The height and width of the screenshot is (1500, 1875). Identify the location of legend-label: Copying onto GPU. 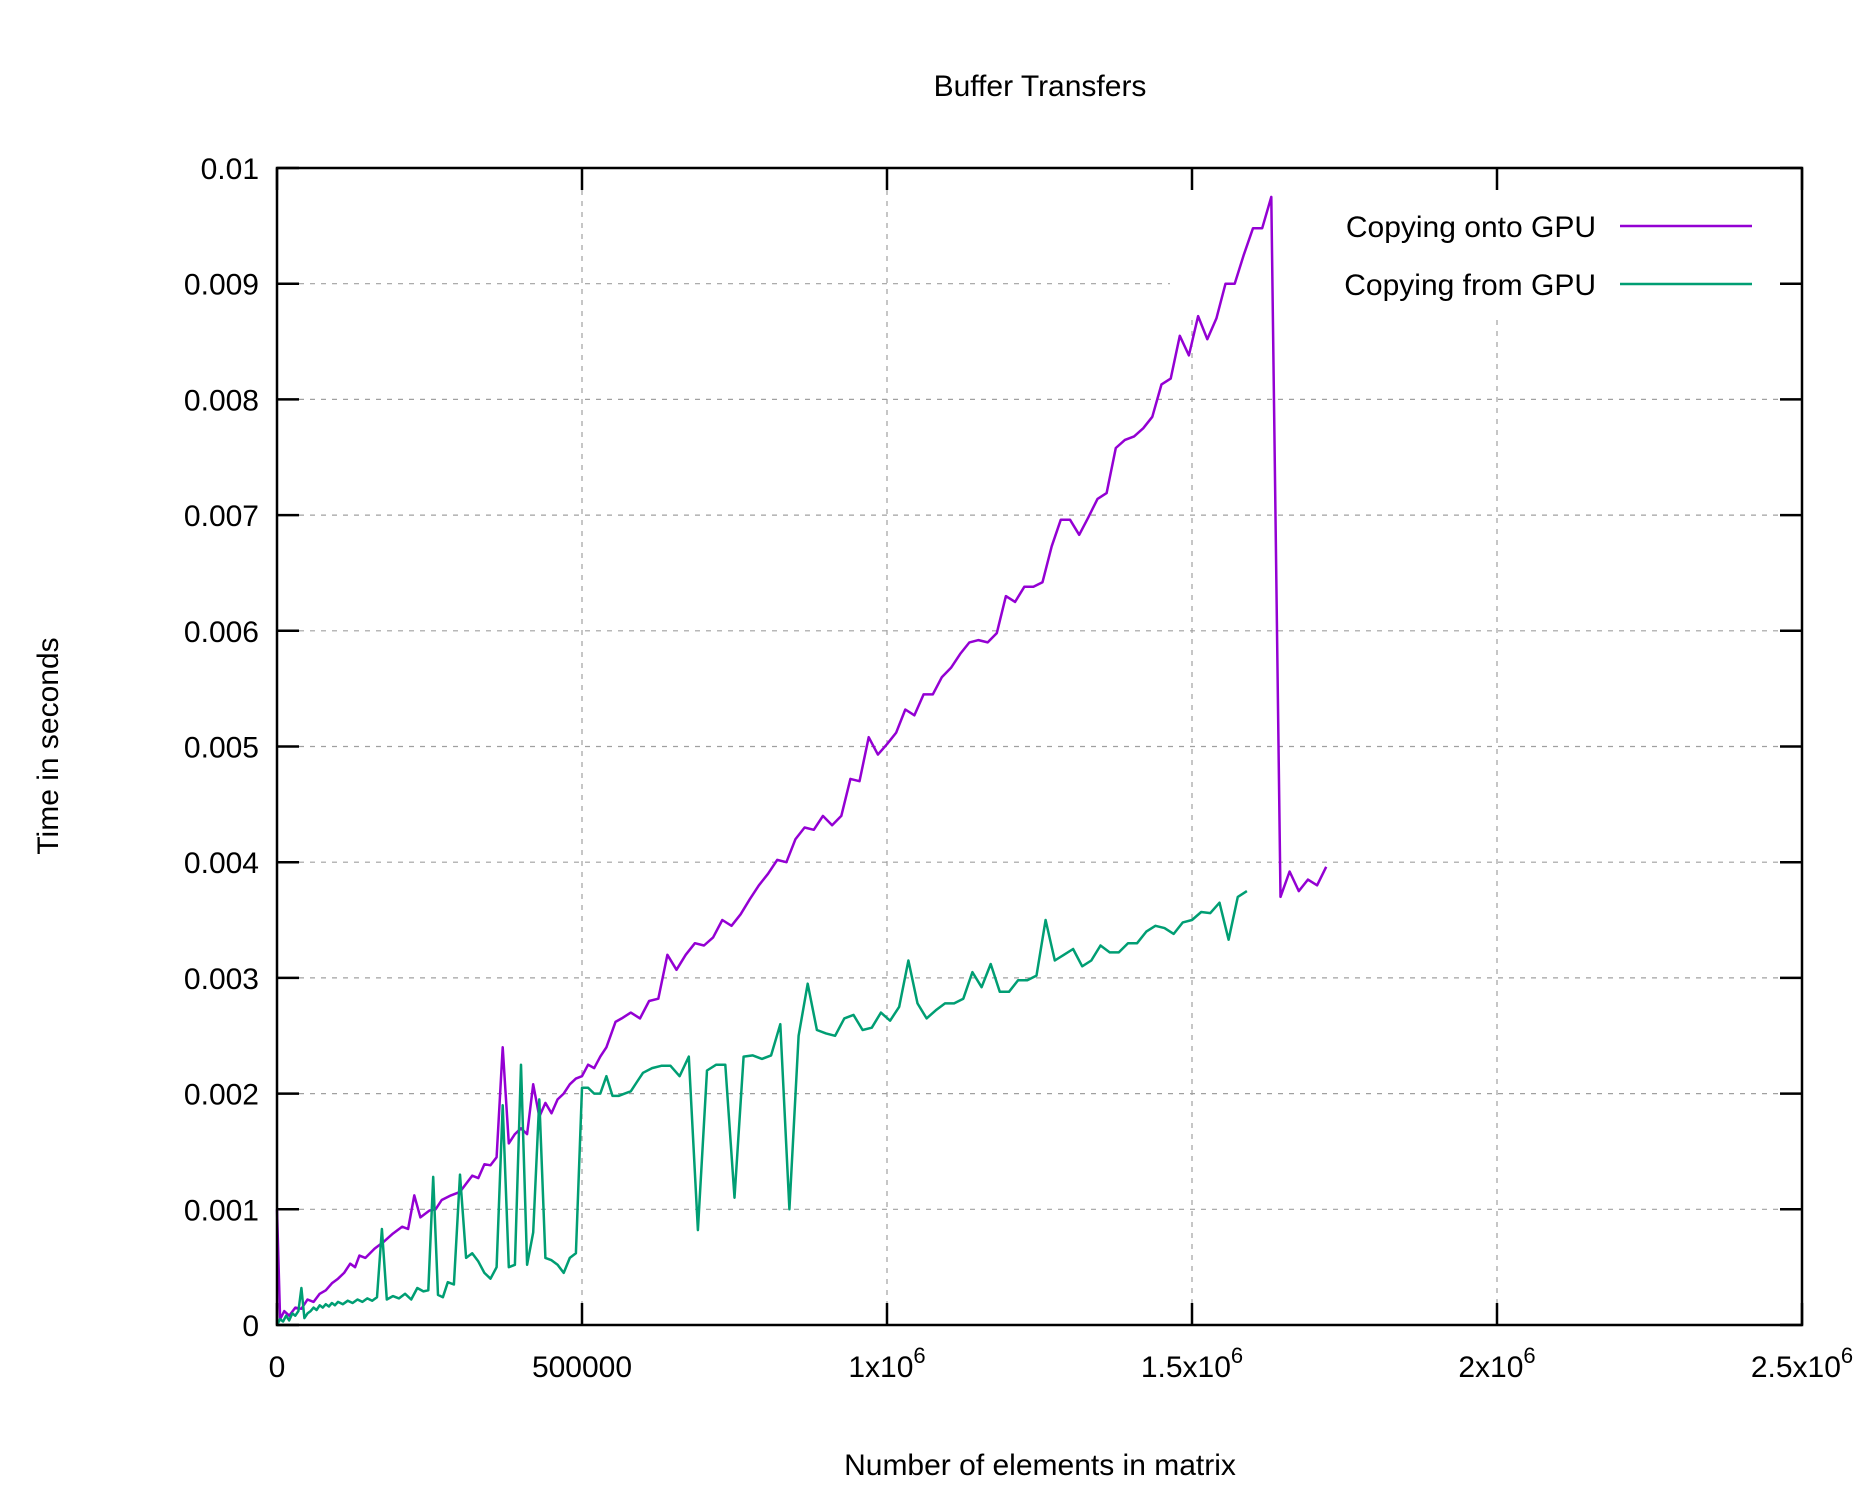
(1471, 227).